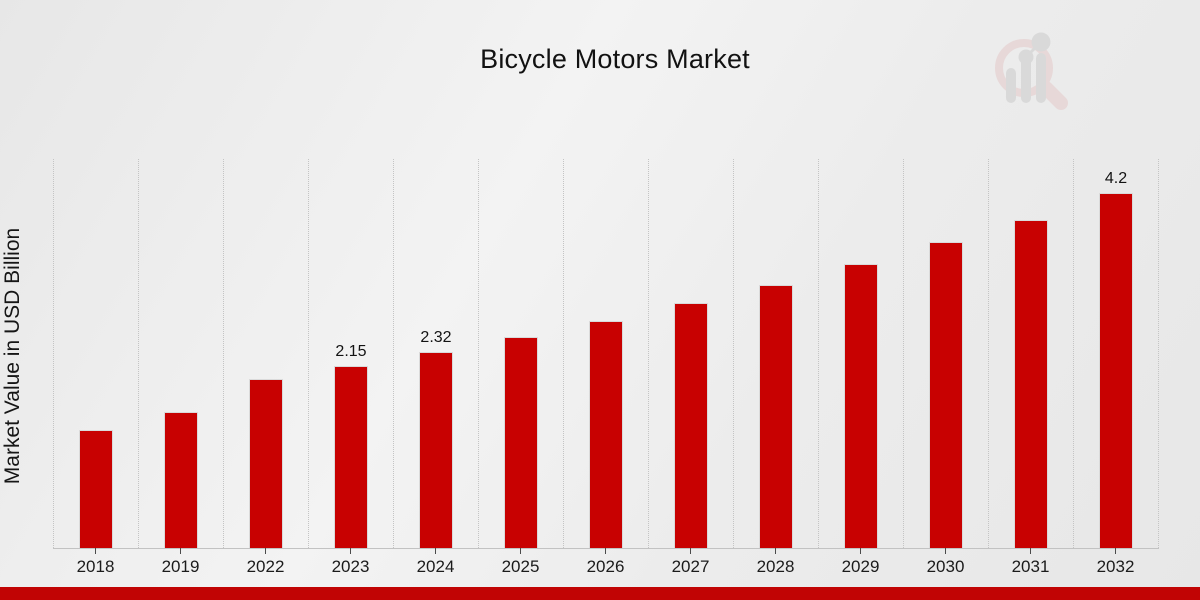 The width and height of the screenshot is (1200, 600). I want to click on x-axis-cell: 2032, so click(1115, 562).